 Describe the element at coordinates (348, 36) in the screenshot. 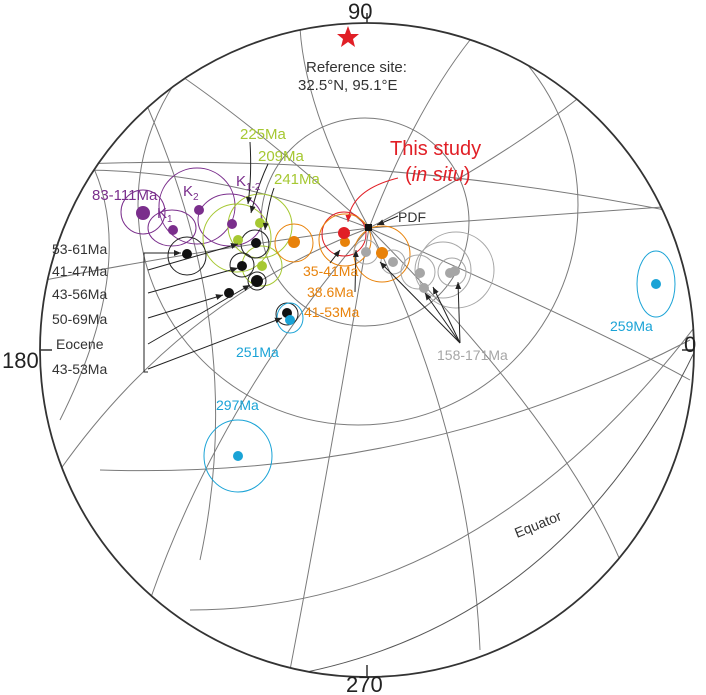

I see `reference-star-icon` at that location.